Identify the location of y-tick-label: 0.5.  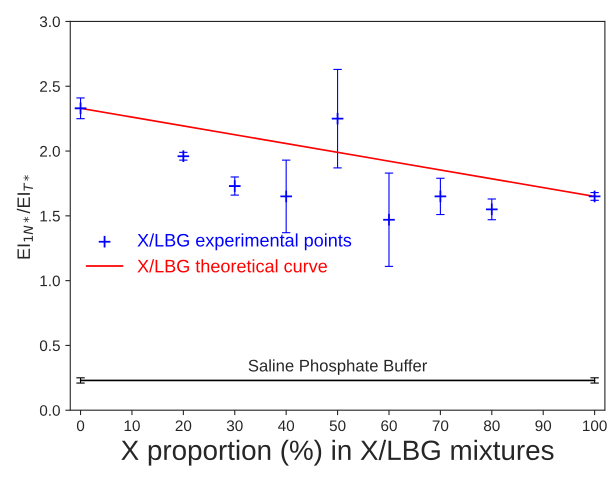
(50, 346).